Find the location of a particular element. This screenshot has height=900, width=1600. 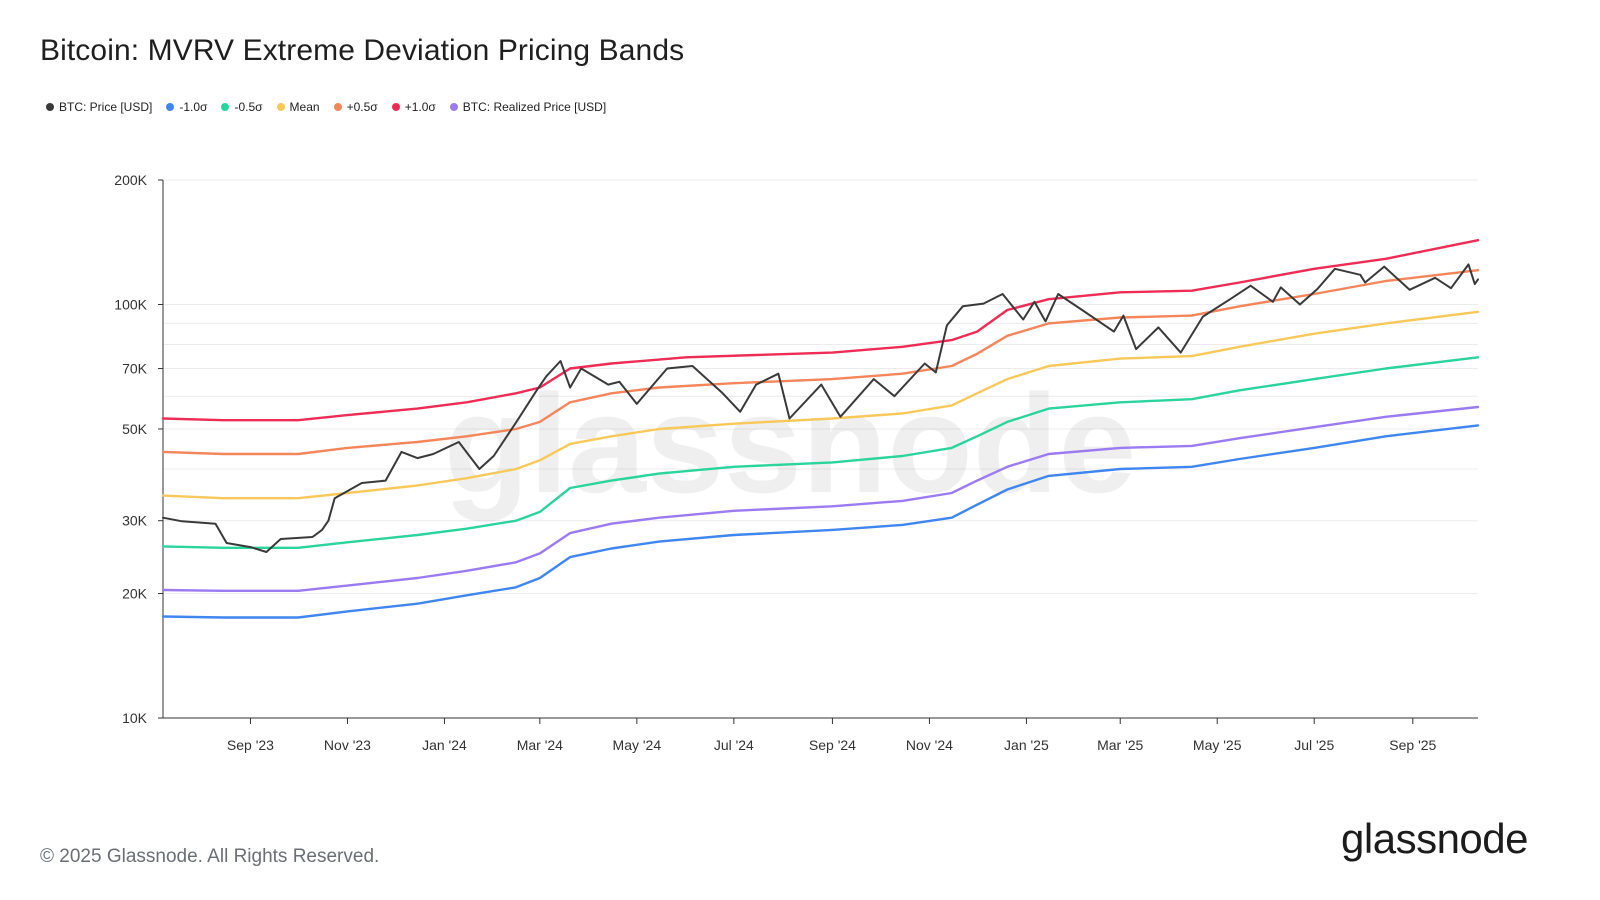

y-tick-label: 100K is located at coordinates (130, 304).